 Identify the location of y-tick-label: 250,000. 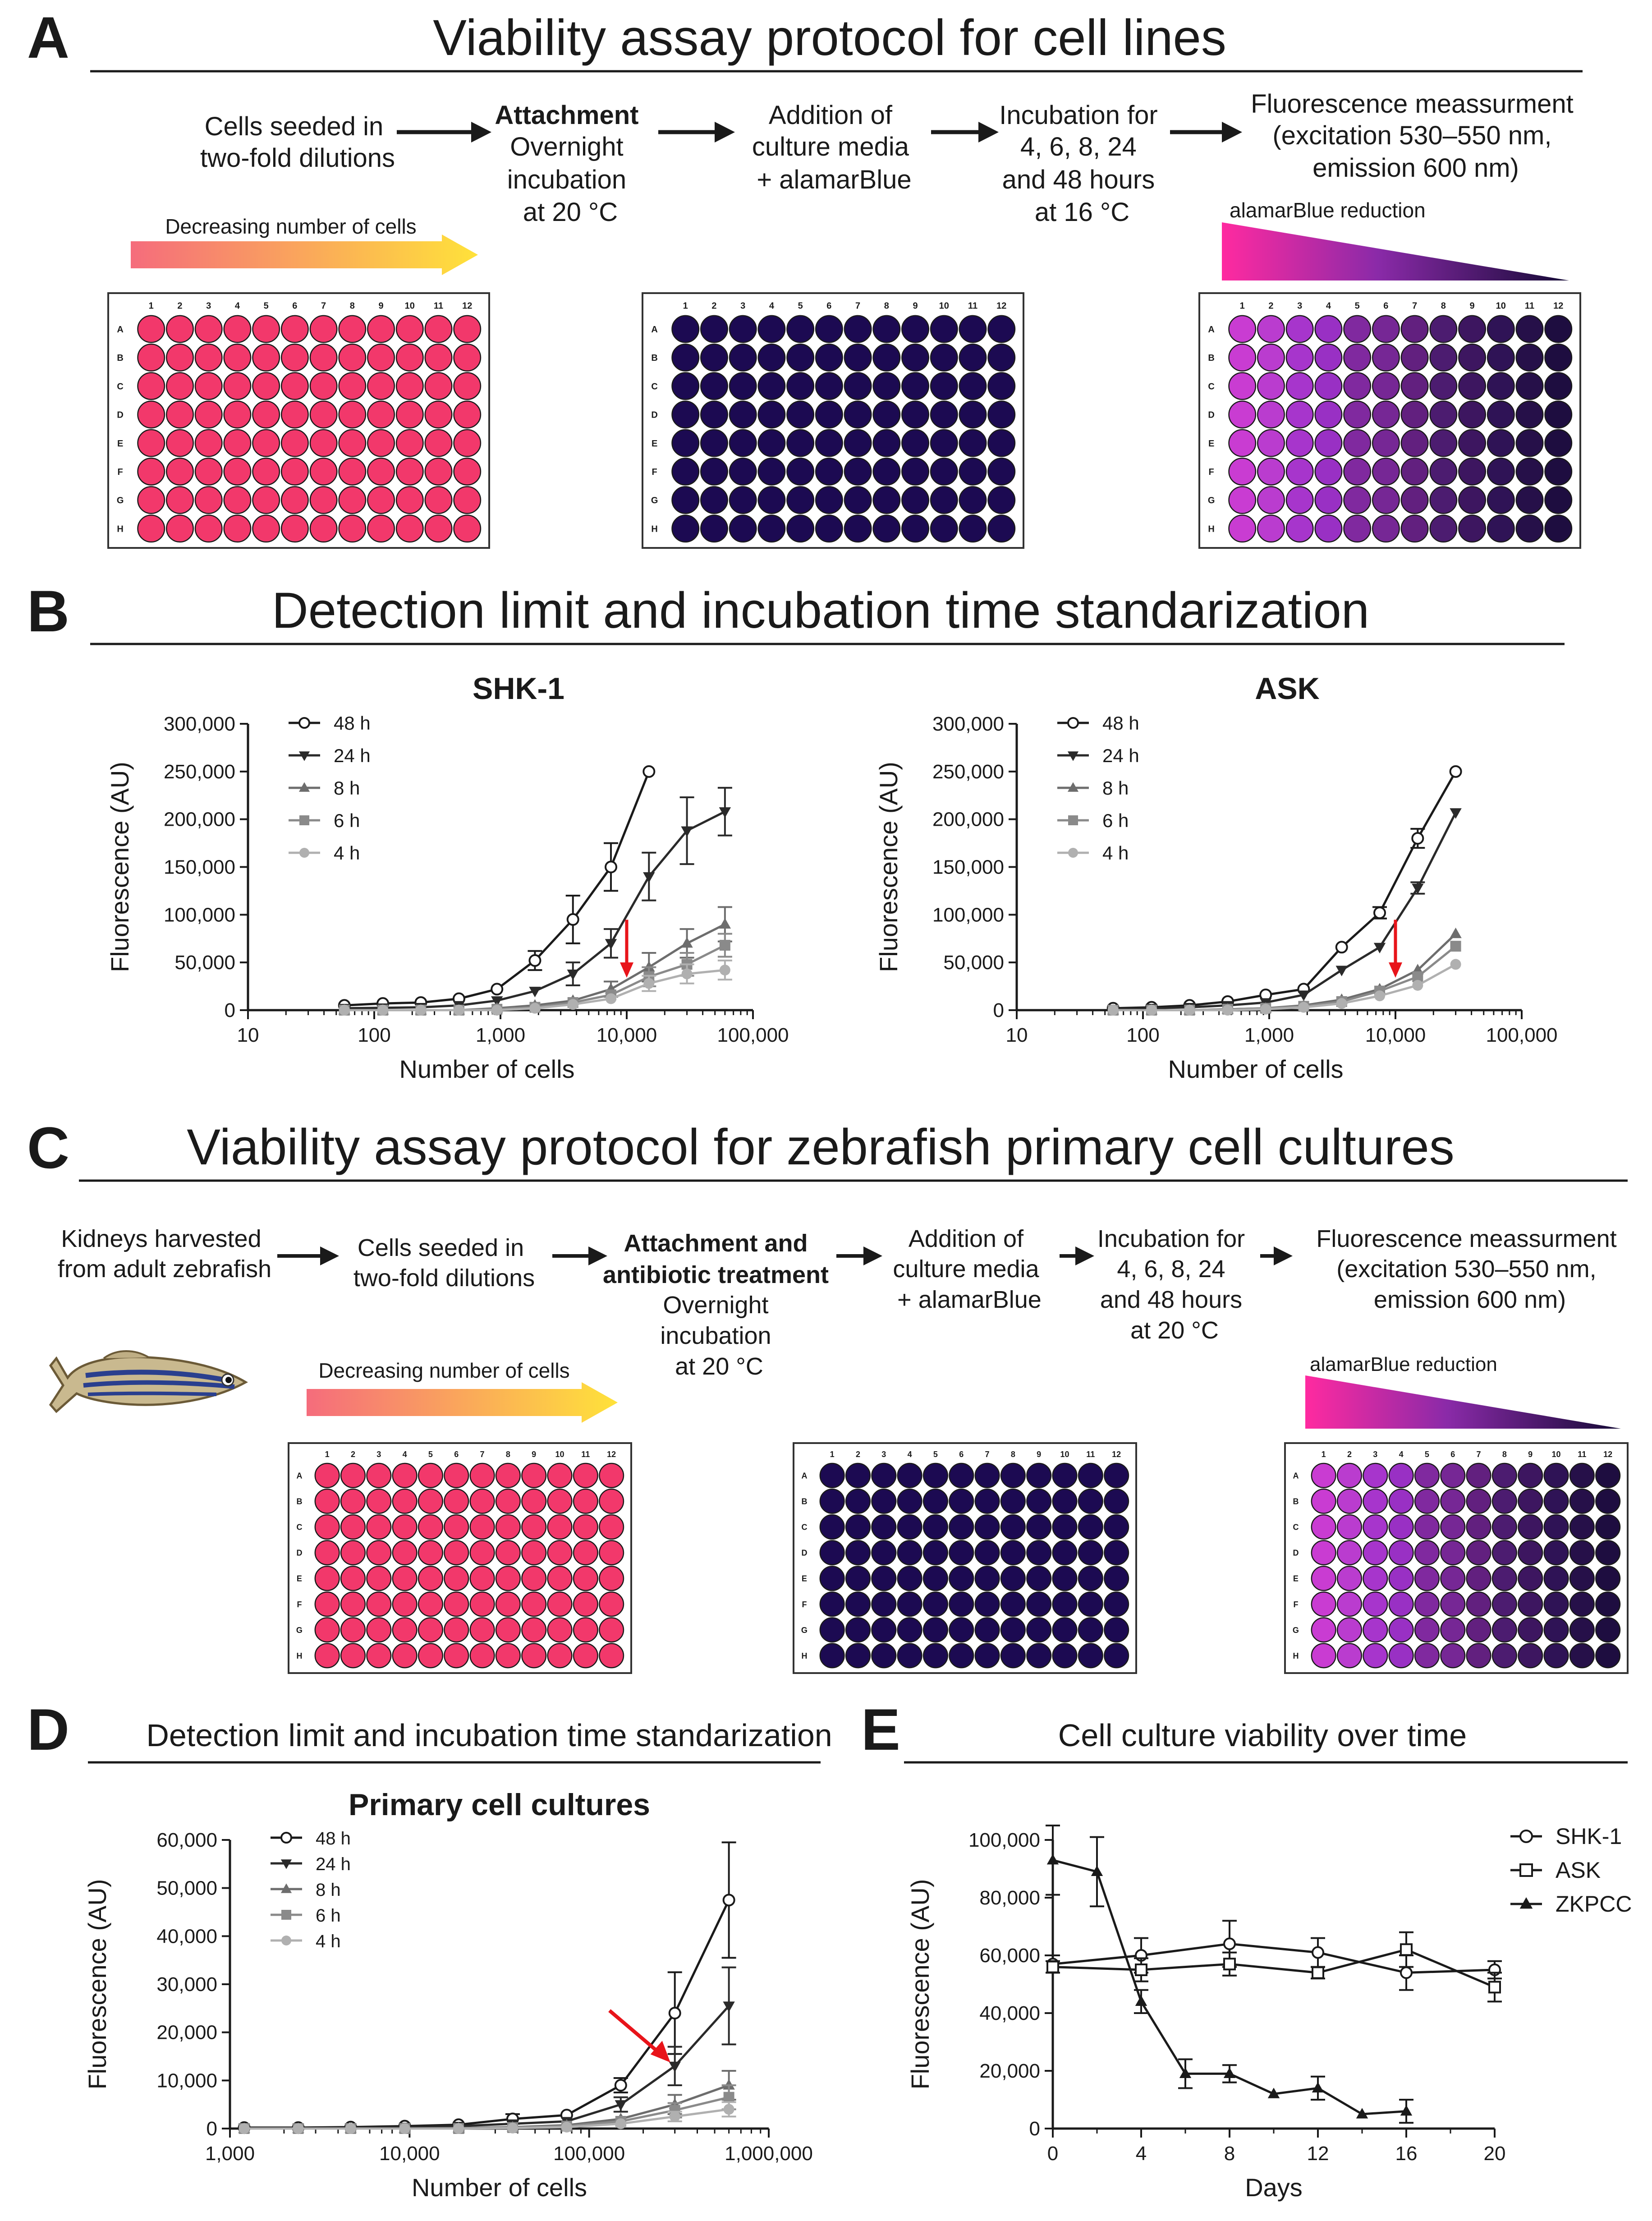
(968, 772).